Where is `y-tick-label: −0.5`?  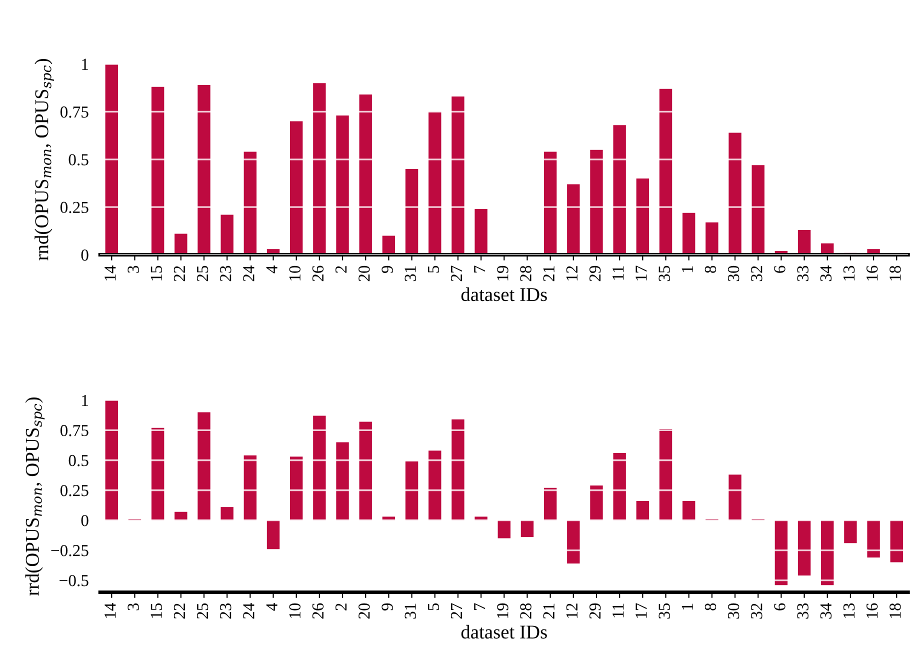
y-tick-label: −0.5 is located at coordinates (74, 580).